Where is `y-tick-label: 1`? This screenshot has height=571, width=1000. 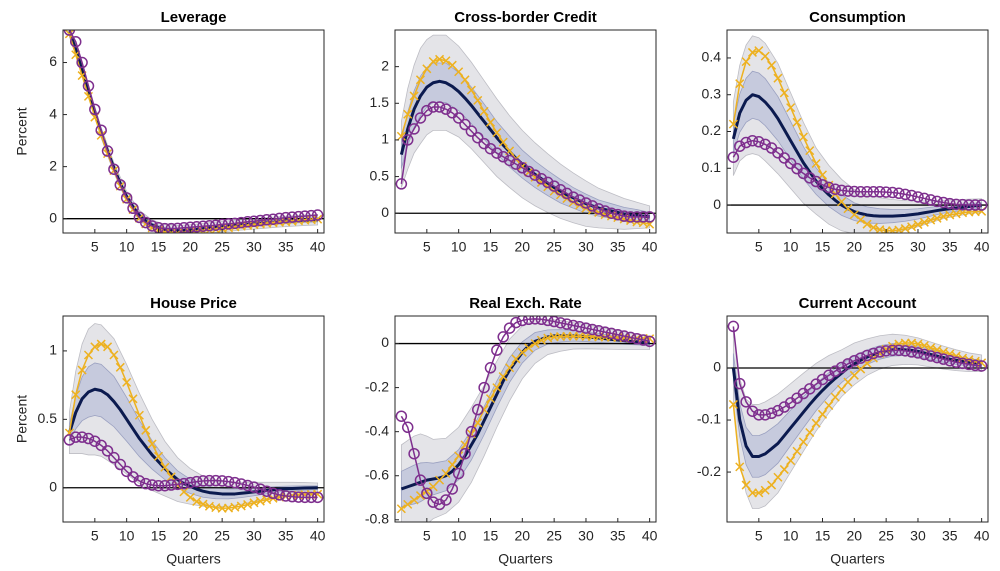
y-tick-label: 1 is located at coordinates (53, 350).